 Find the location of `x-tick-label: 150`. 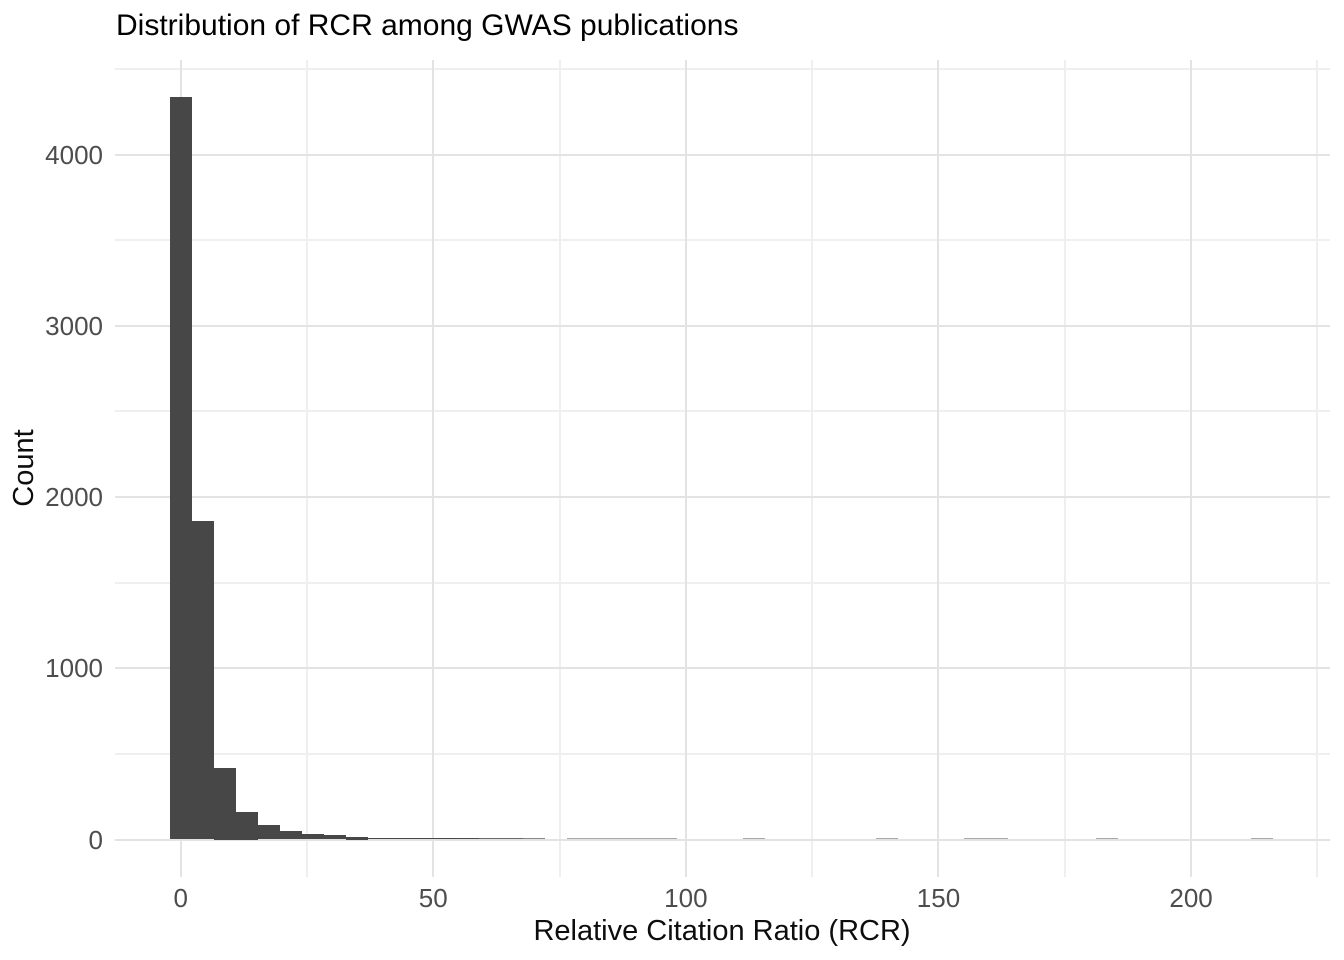

x-tick-label: 150 is located at coordinates (938, 898).